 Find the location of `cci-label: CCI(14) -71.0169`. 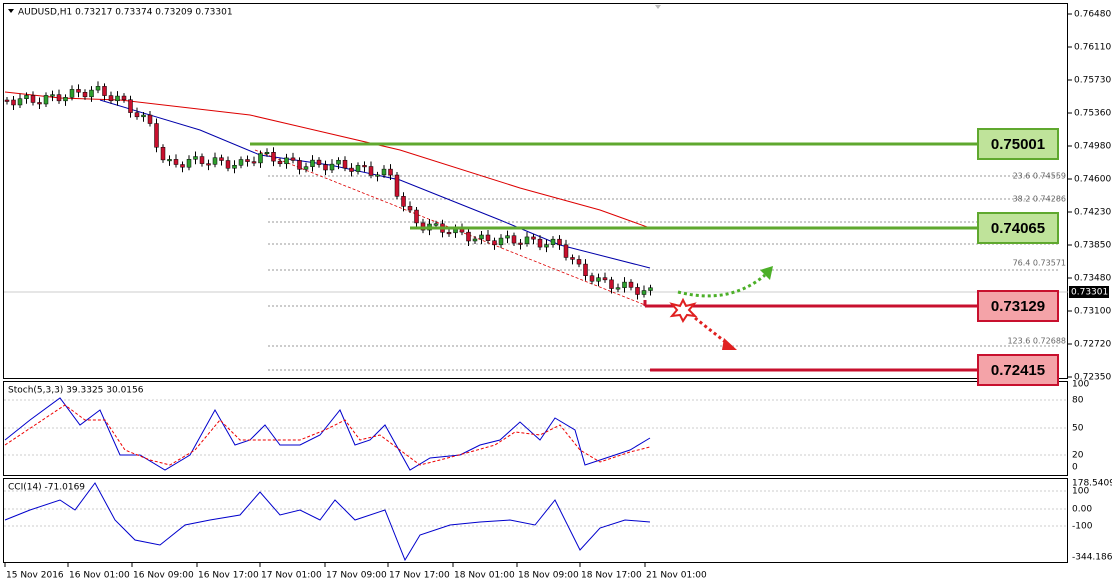

cci-label: CCI(14) -71.0169 is located at coordinates (46, 488).